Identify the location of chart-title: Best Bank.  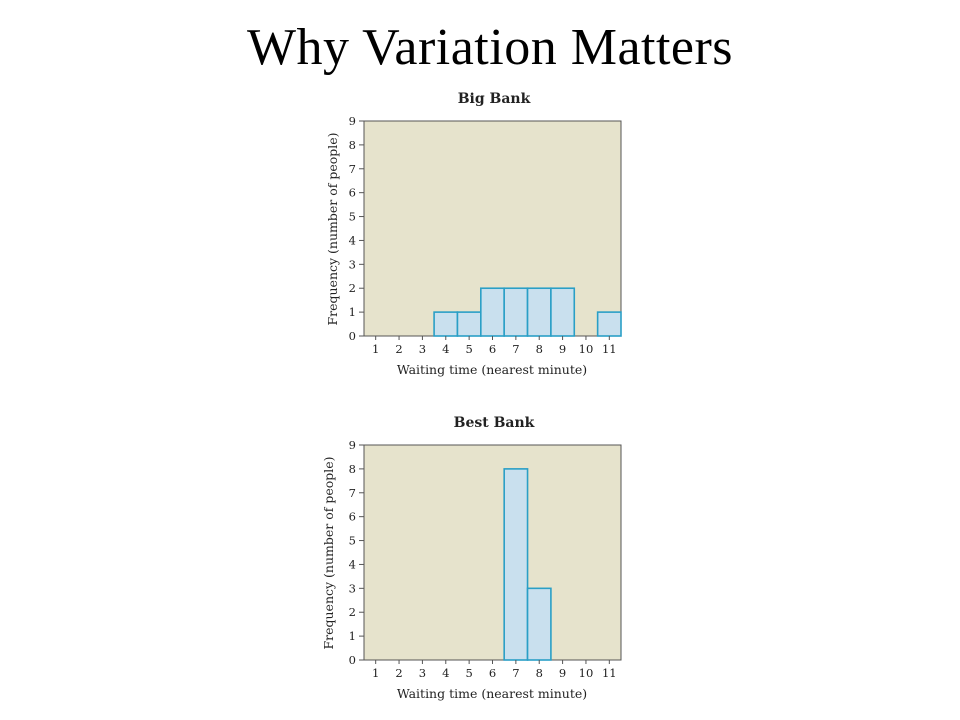
(494, 423).